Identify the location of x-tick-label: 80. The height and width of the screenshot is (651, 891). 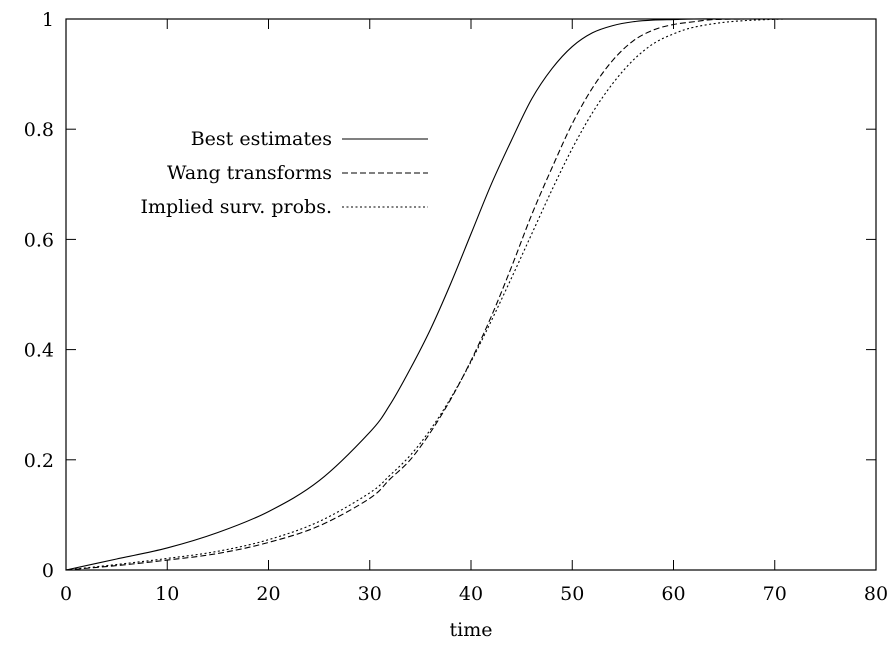
(876, 594).